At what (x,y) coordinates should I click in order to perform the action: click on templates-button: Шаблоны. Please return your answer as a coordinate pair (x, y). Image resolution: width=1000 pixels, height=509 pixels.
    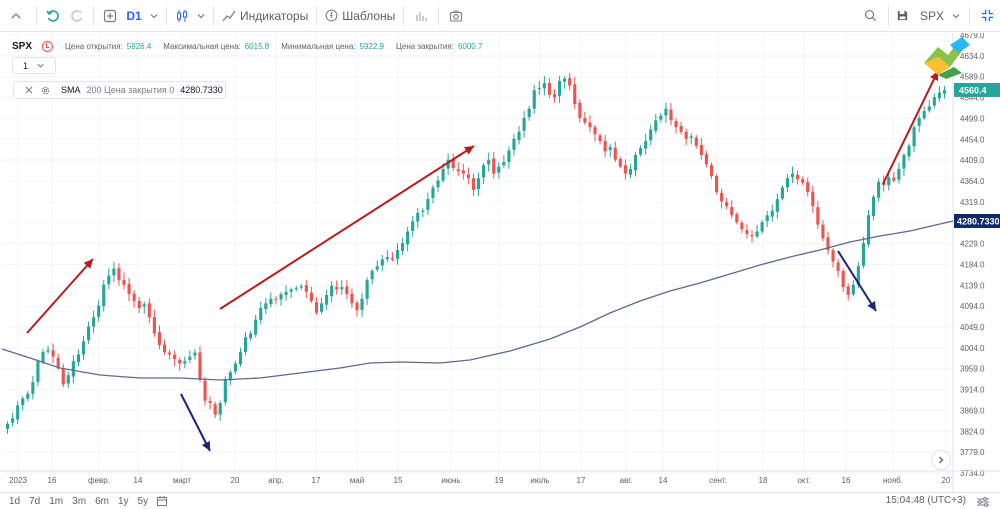
    Looking at the image, I should click on (360, 16).